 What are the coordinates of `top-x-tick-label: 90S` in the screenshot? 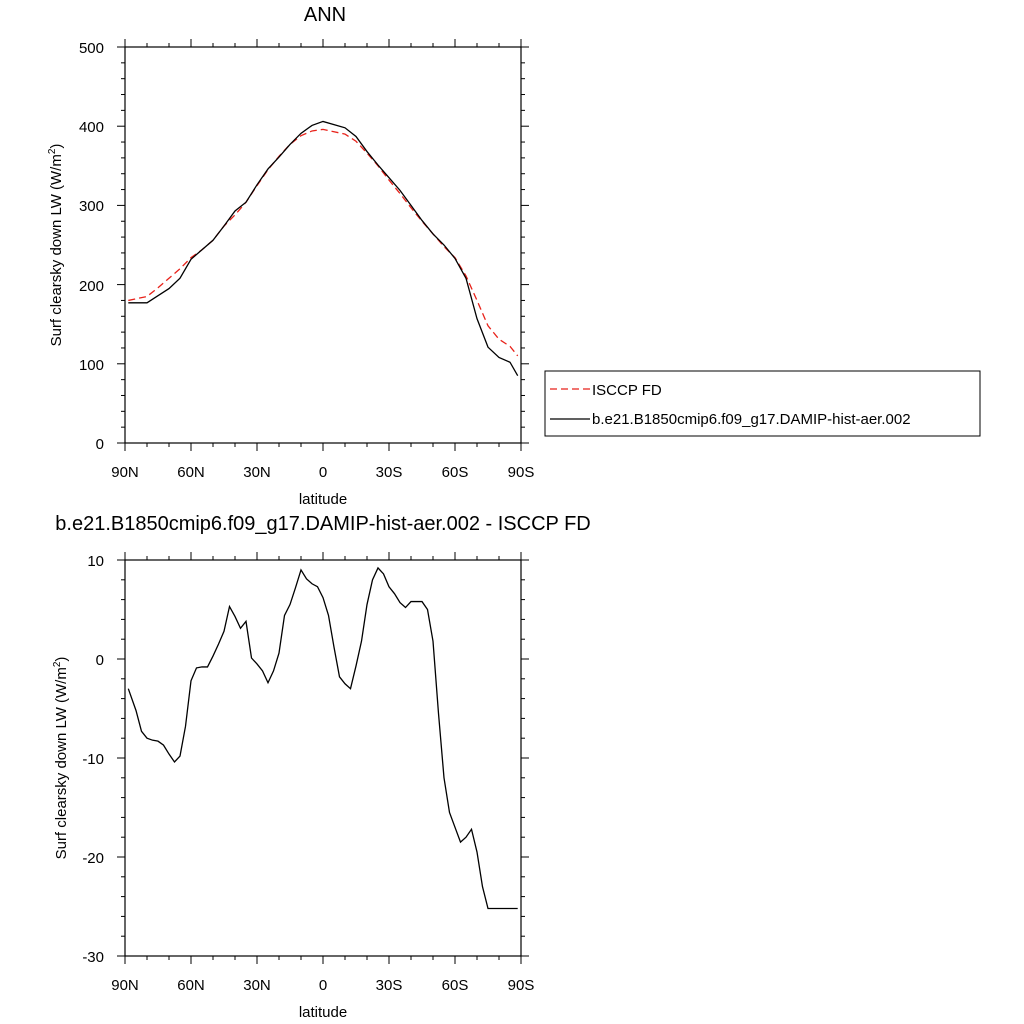 It's located at (521, 472).